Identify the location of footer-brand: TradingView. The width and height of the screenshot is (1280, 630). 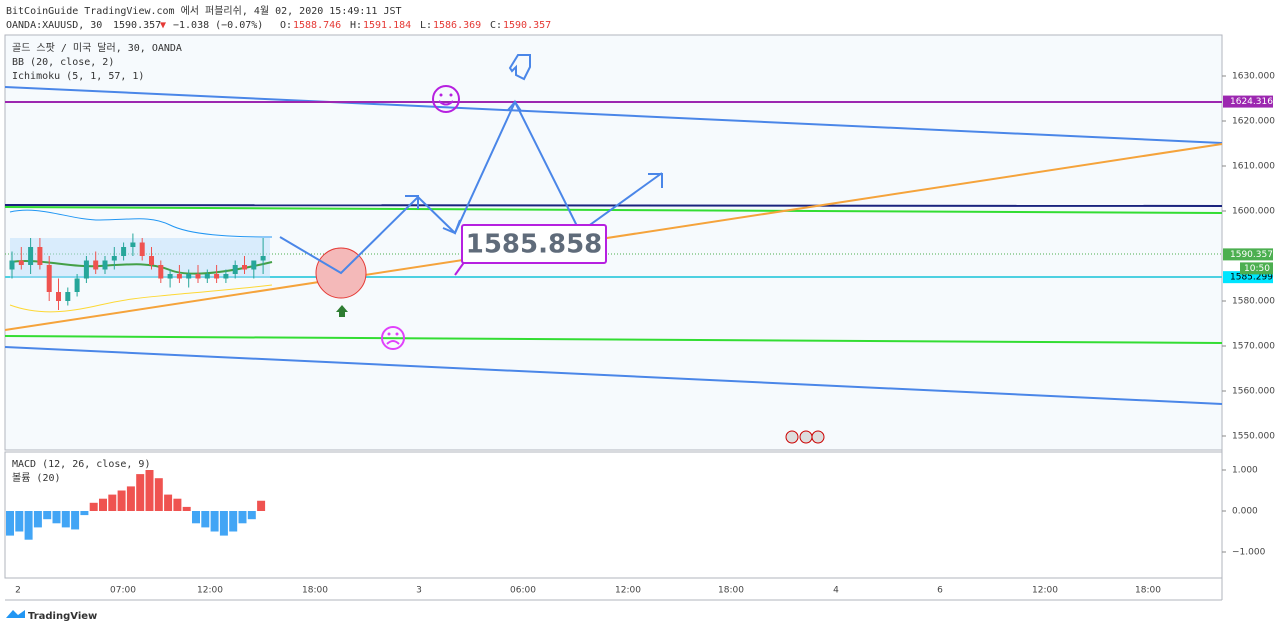
(62, 616).